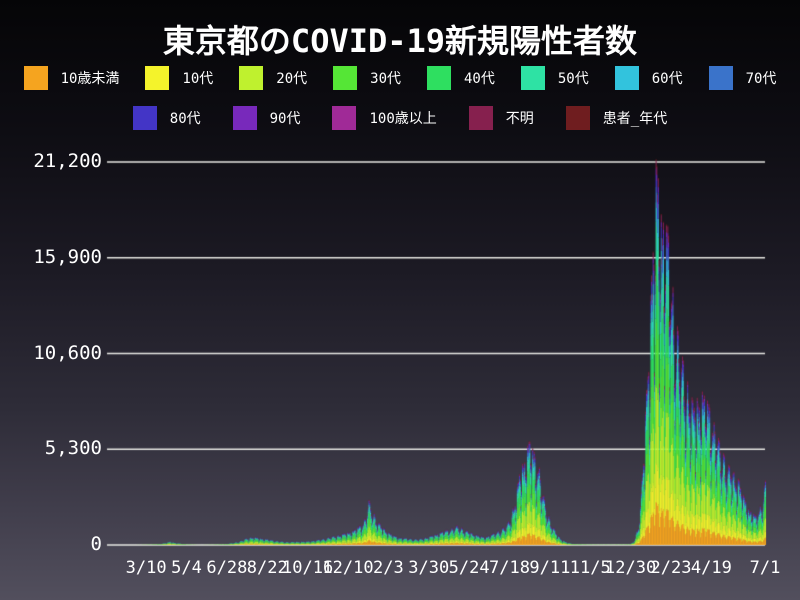 This screenshot has width=800, height=600. Describe the element at coordinates (146, 568) in the screenshot. I see `x-tick-label: 3/10` at that location.